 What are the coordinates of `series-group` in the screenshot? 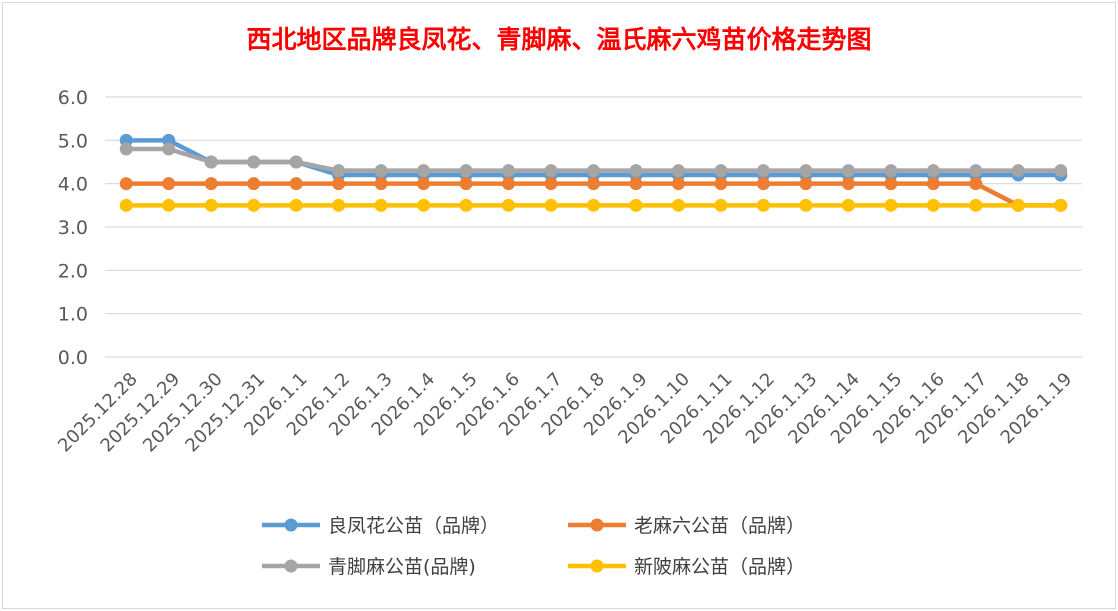 It's located at (593, 172).